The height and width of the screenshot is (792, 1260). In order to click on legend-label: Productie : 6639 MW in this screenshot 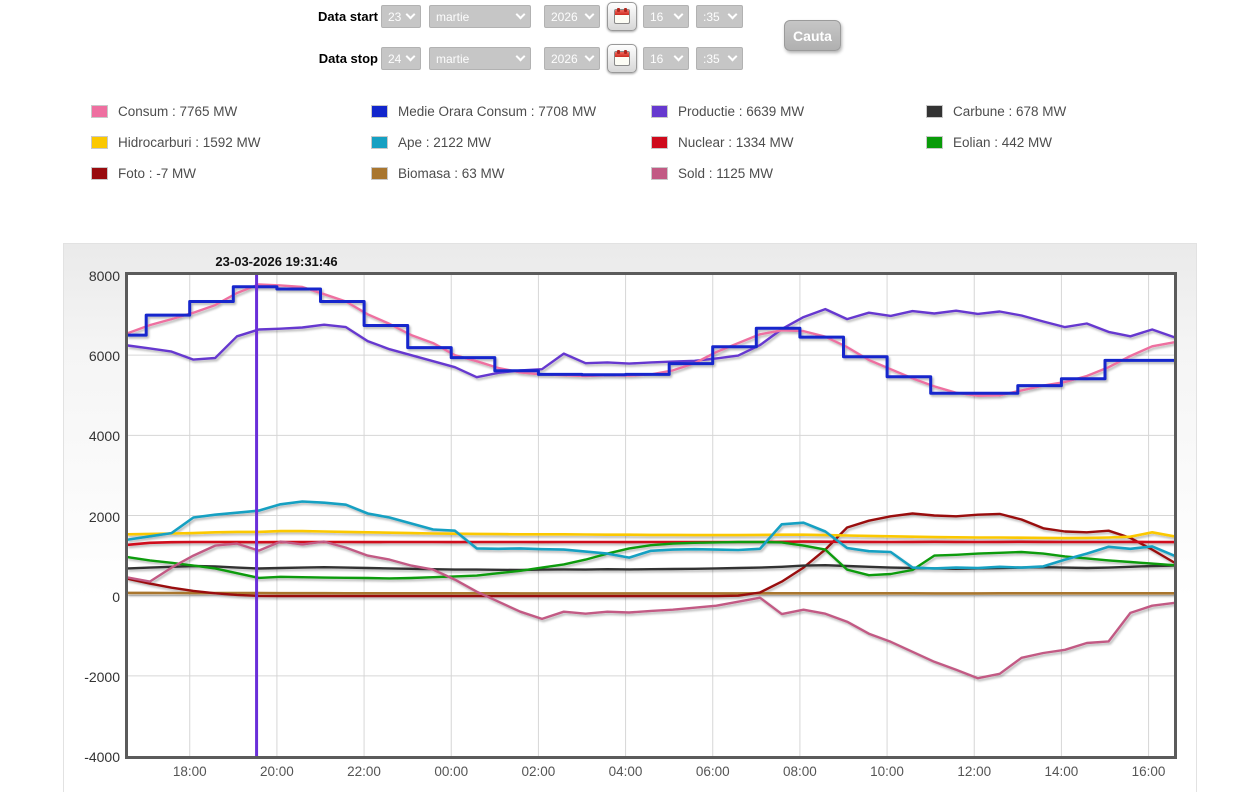, I will do `click(741, 111)`.